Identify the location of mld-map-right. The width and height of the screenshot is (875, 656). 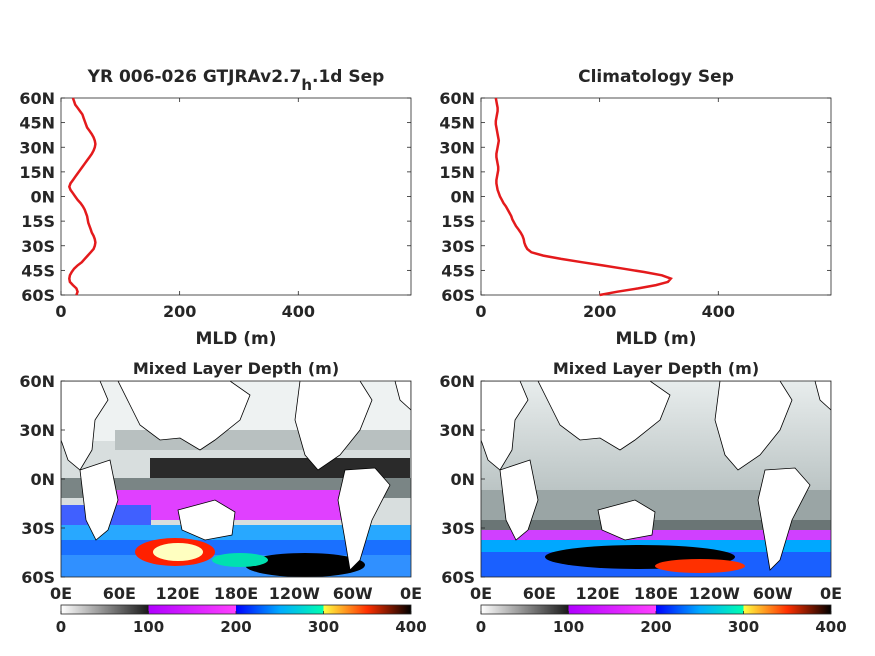
(656, 479).